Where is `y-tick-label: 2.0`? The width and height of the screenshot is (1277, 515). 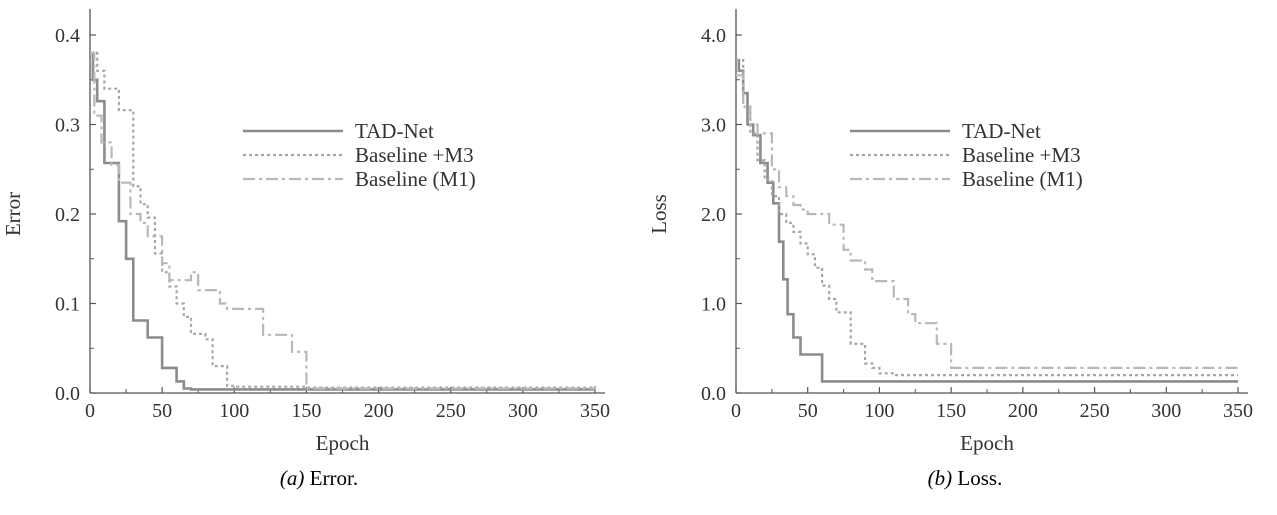 y-tick-label: 2.0 is located at coordinates (713, 215).